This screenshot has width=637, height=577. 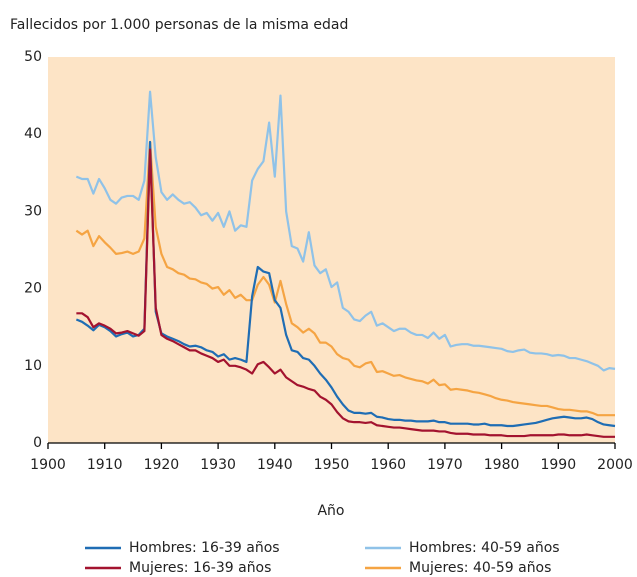 What do you see at coordinates (502, 465) in the screenshot?
I see `x-tick-label: 1980` at bounding box center [502, 465].